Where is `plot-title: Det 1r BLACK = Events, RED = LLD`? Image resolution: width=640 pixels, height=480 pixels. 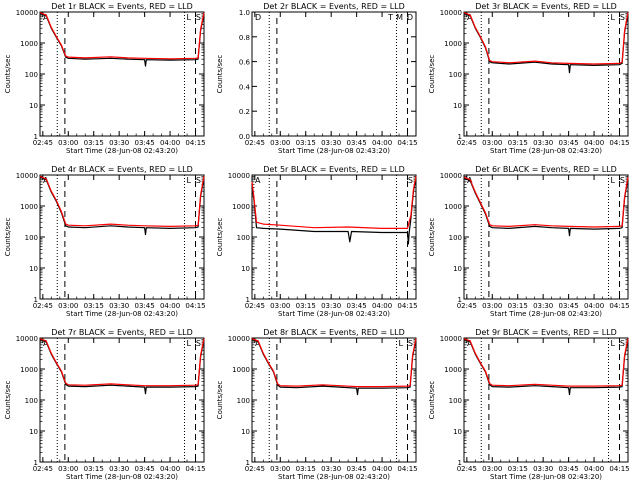 plot-title: Det 1r BLACK = Events, RED = LLD is located at coordinates (122, 6).